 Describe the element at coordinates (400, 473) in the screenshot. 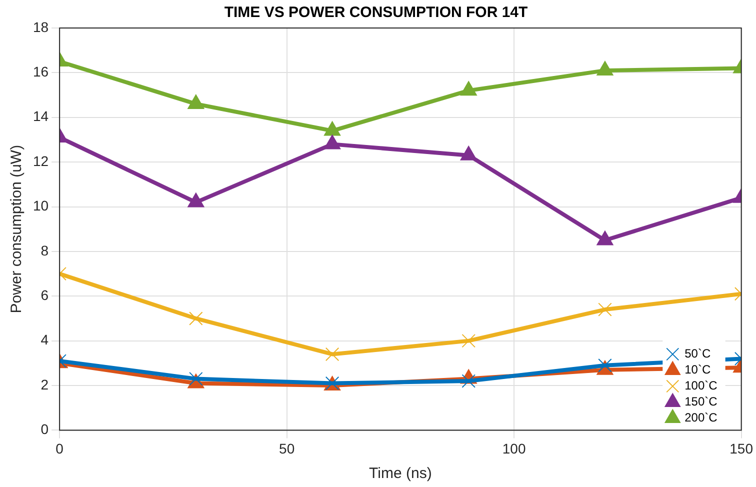

I see `x-axis-title: Time (ns)` at that location.